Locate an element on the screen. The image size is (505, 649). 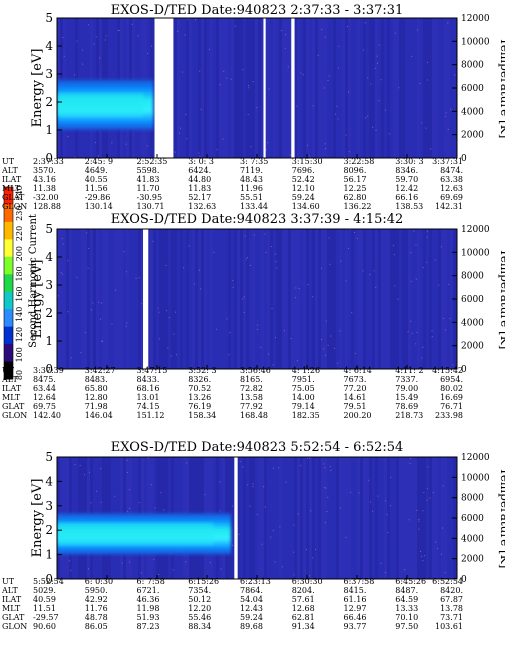
table-cell: 2:45: 9 is located at coordinates (99, 161).